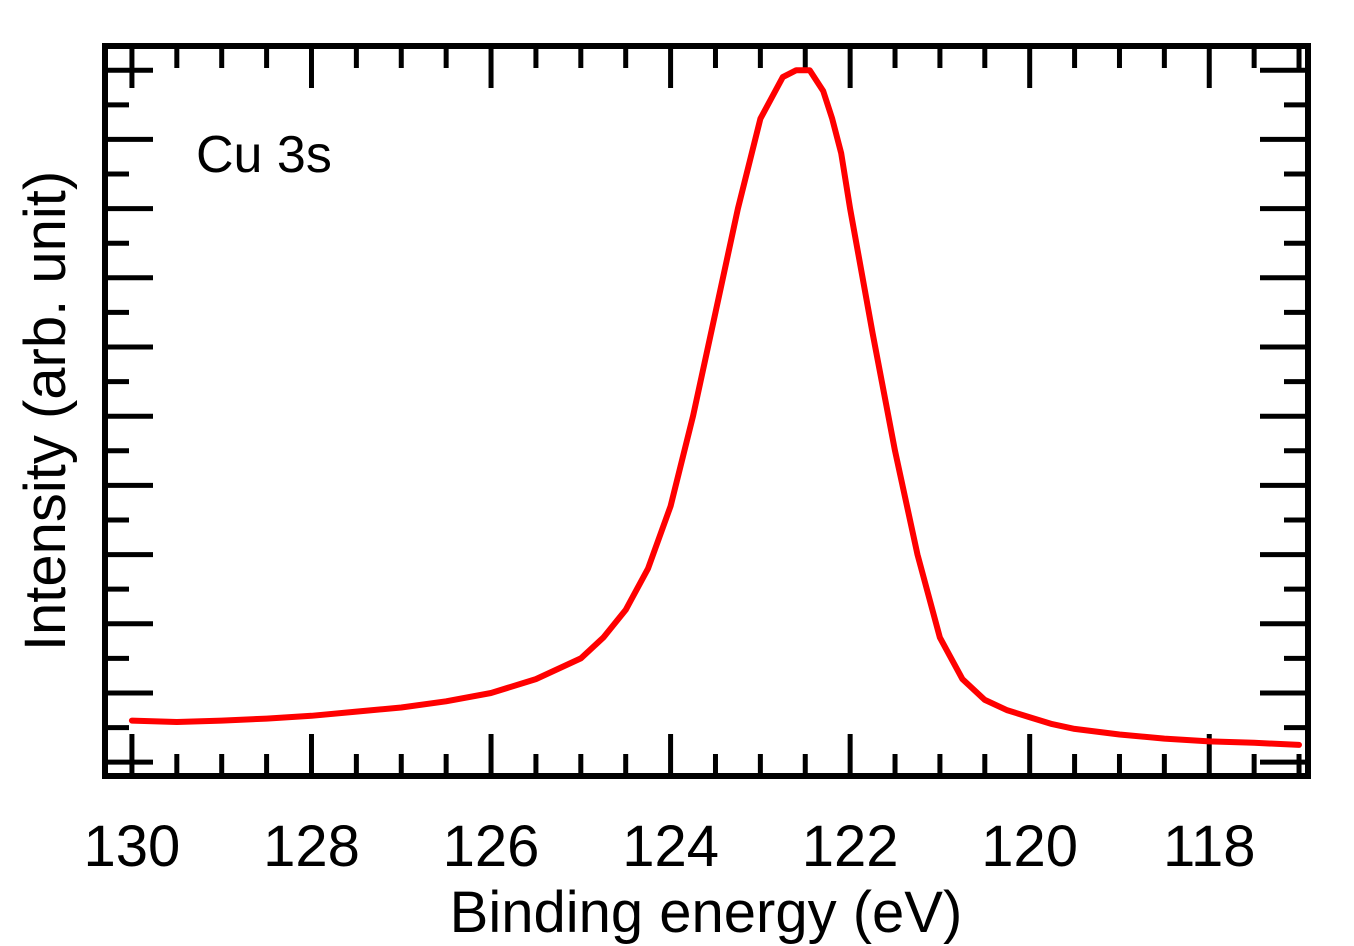  I want to click on x-tick-label: 122, so click(850, 846).